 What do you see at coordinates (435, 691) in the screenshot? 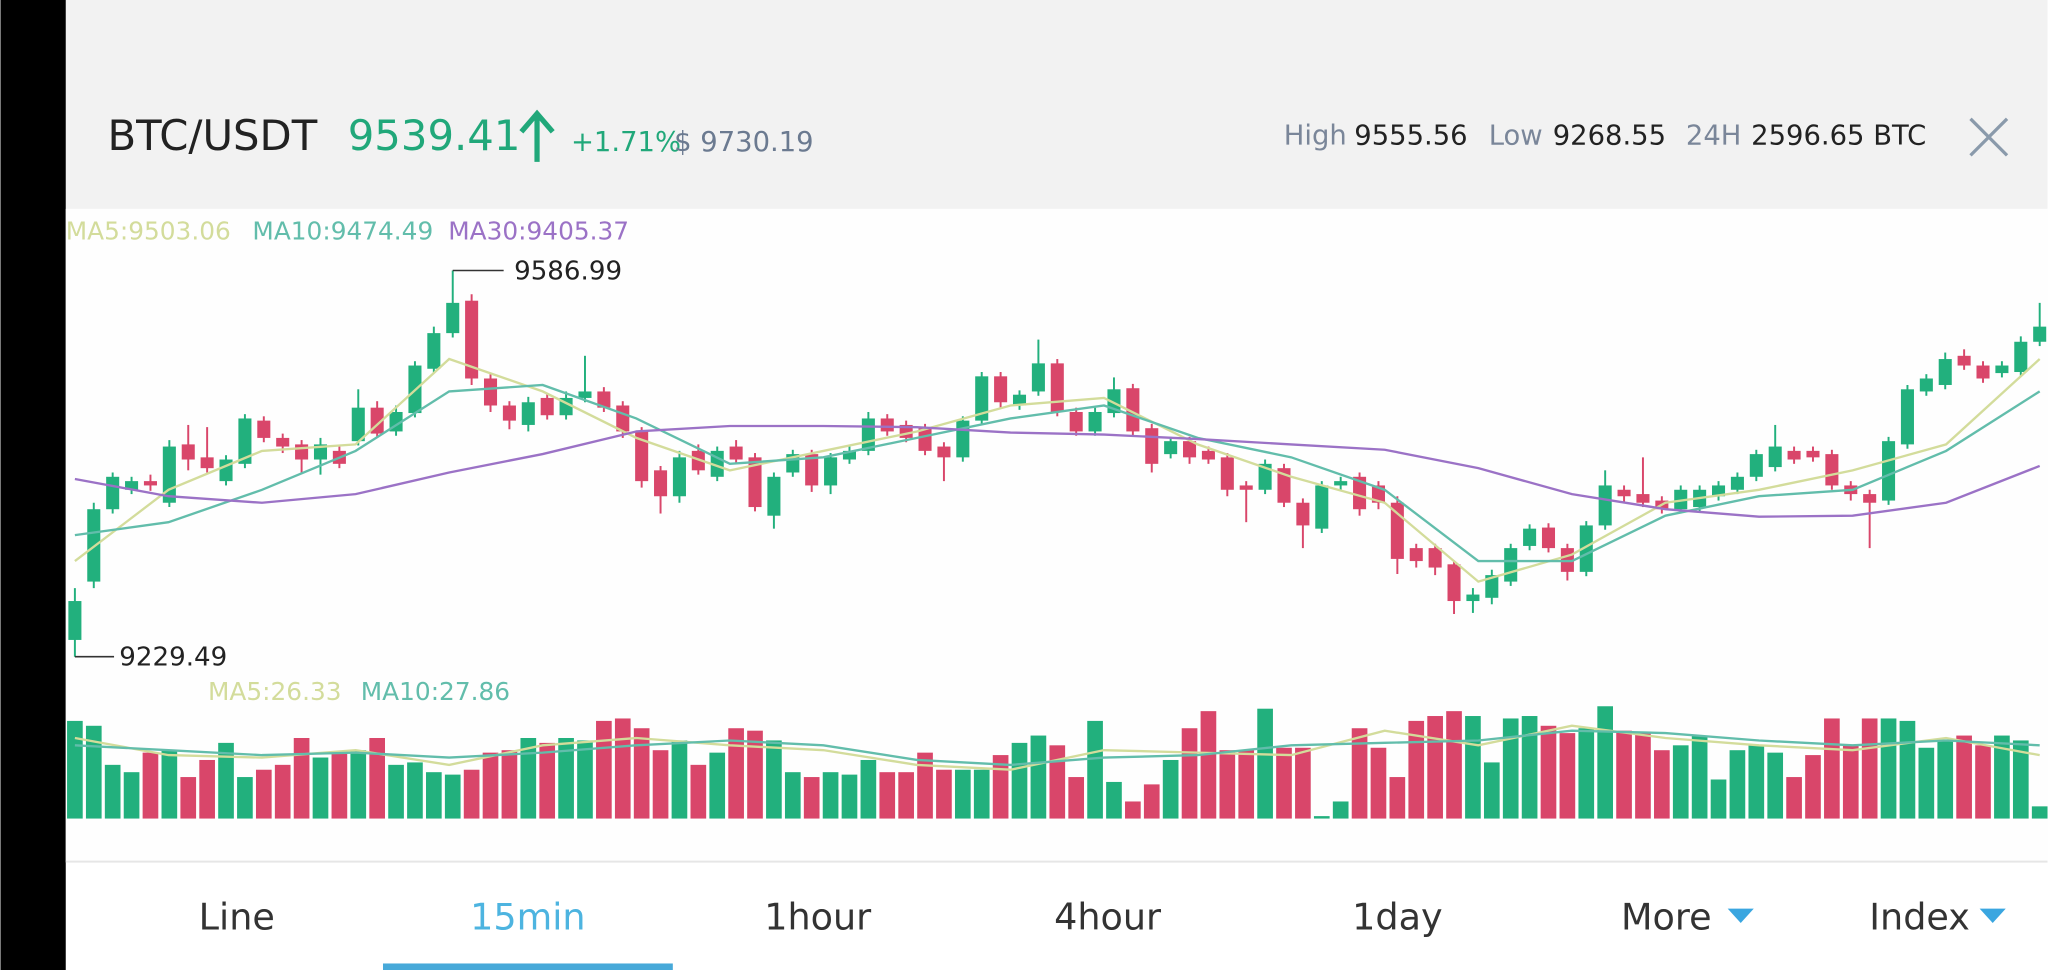
I see `legend-item: MA10:27.86` at bounding box center [435, 691].